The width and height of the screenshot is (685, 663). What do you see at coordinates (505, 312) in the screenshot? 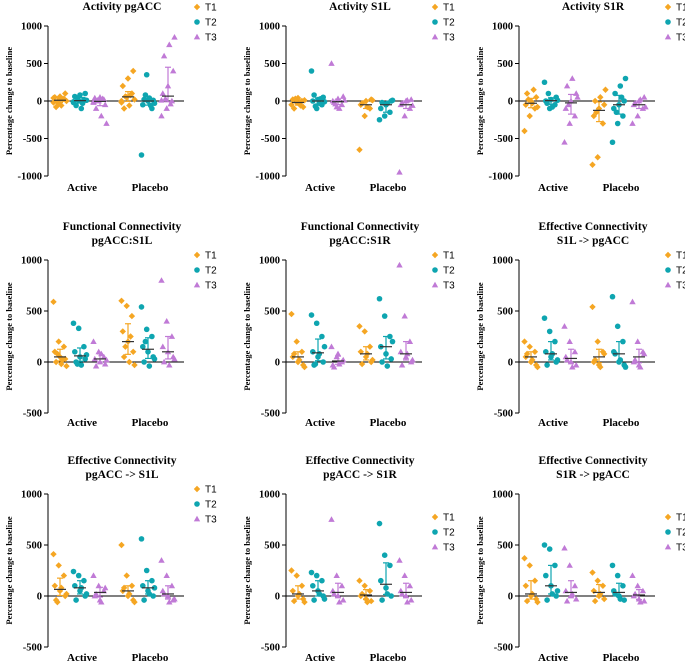
I see `y-tick-label: 500` at bounding box center [505, 312].